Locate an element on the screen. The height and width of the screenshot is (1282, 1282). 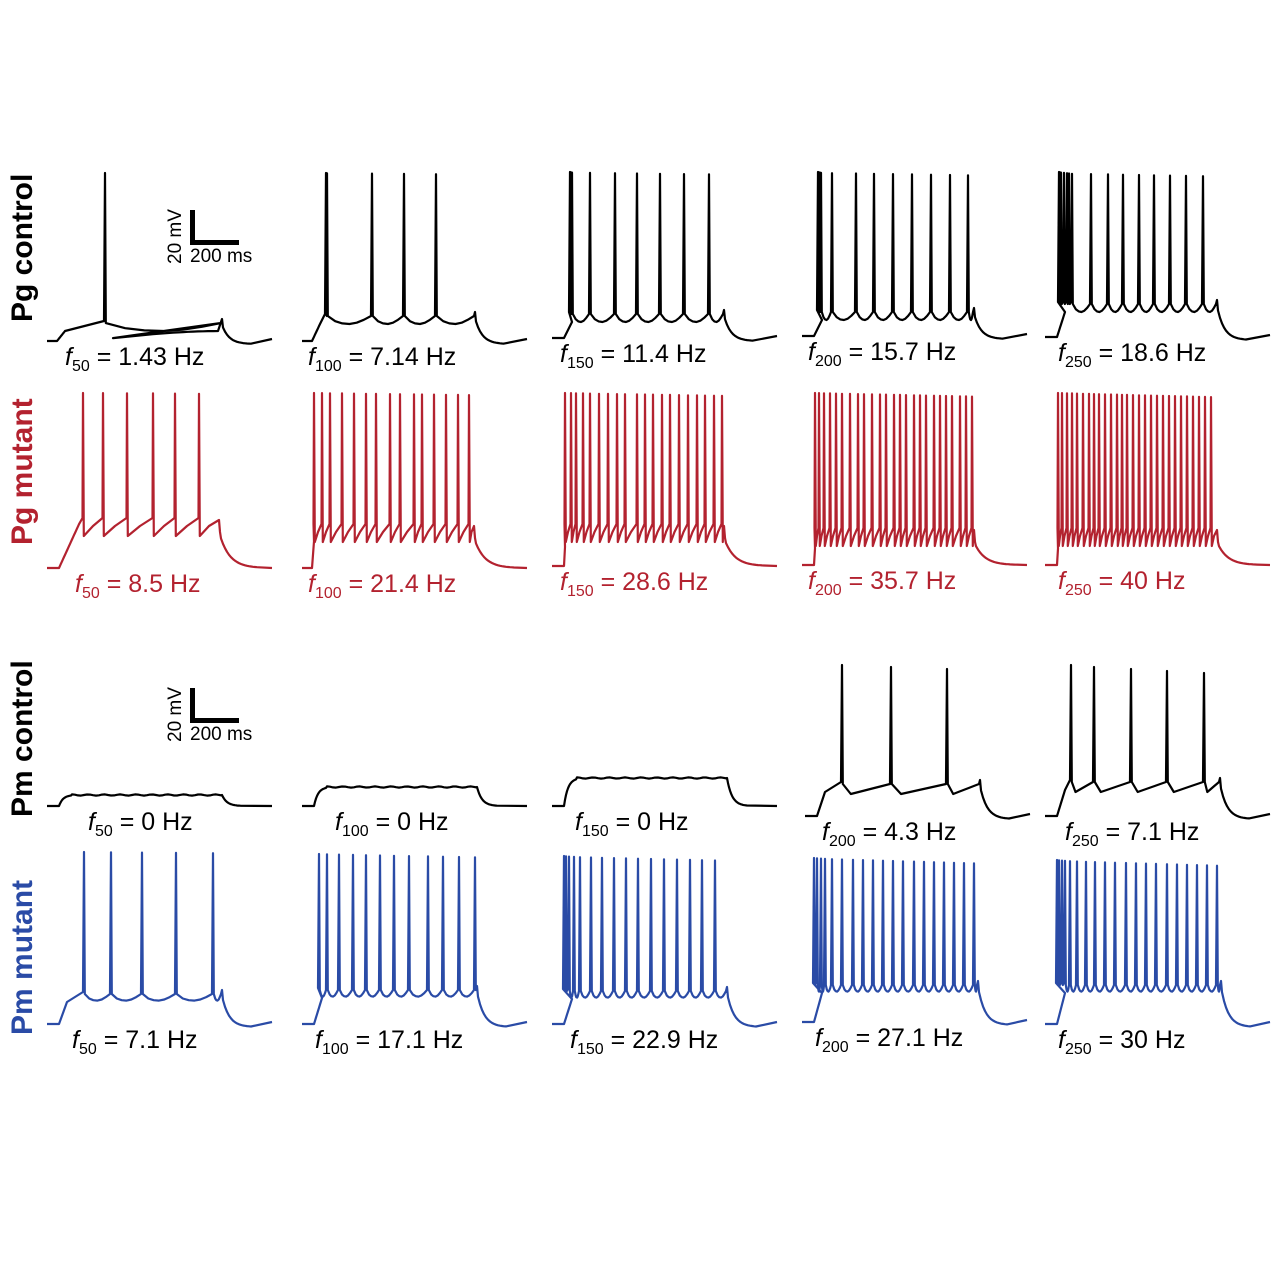
frequency-value: = 17.1 Hz is located at coordinates (406, 1040).